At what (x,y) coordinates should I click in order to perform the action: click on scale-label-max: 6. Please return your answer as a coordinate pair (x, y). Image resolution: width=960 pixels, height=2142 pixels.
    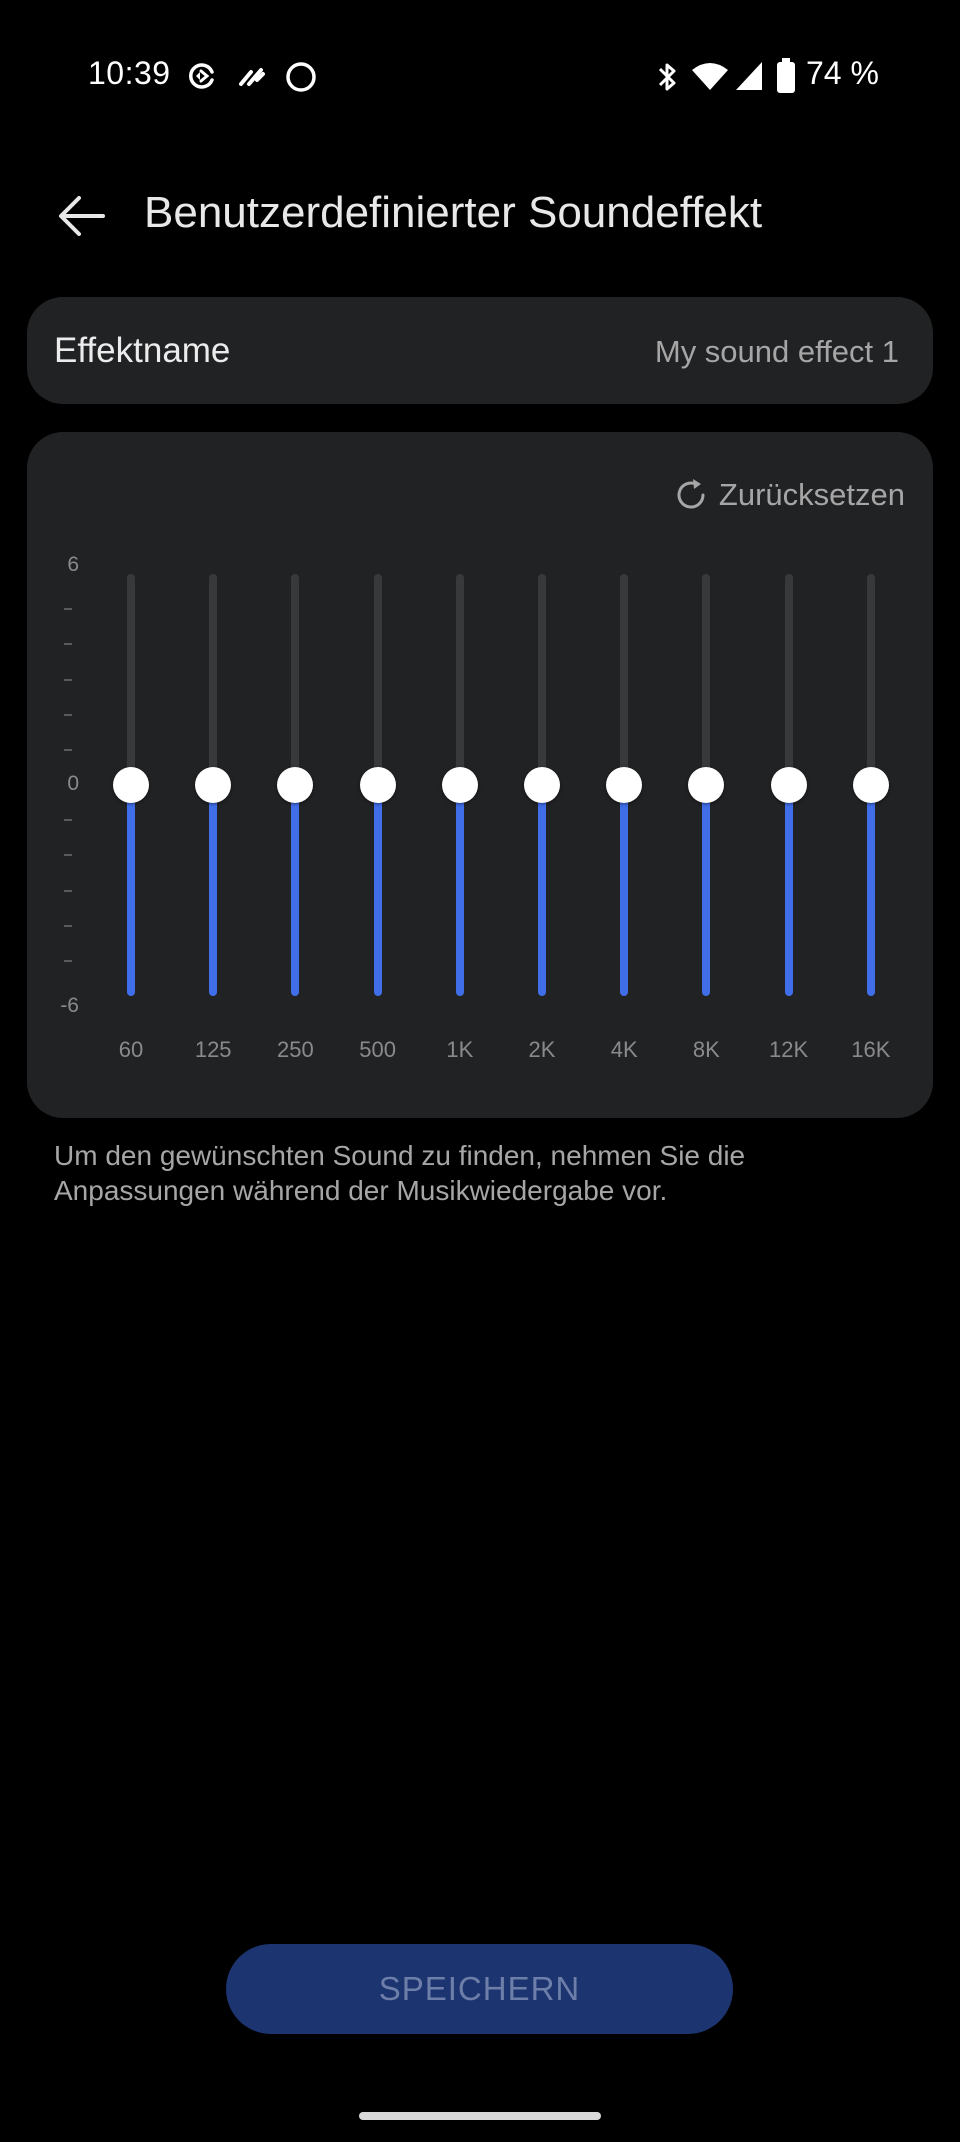
    Looking at the image, I should click on (73, 564).